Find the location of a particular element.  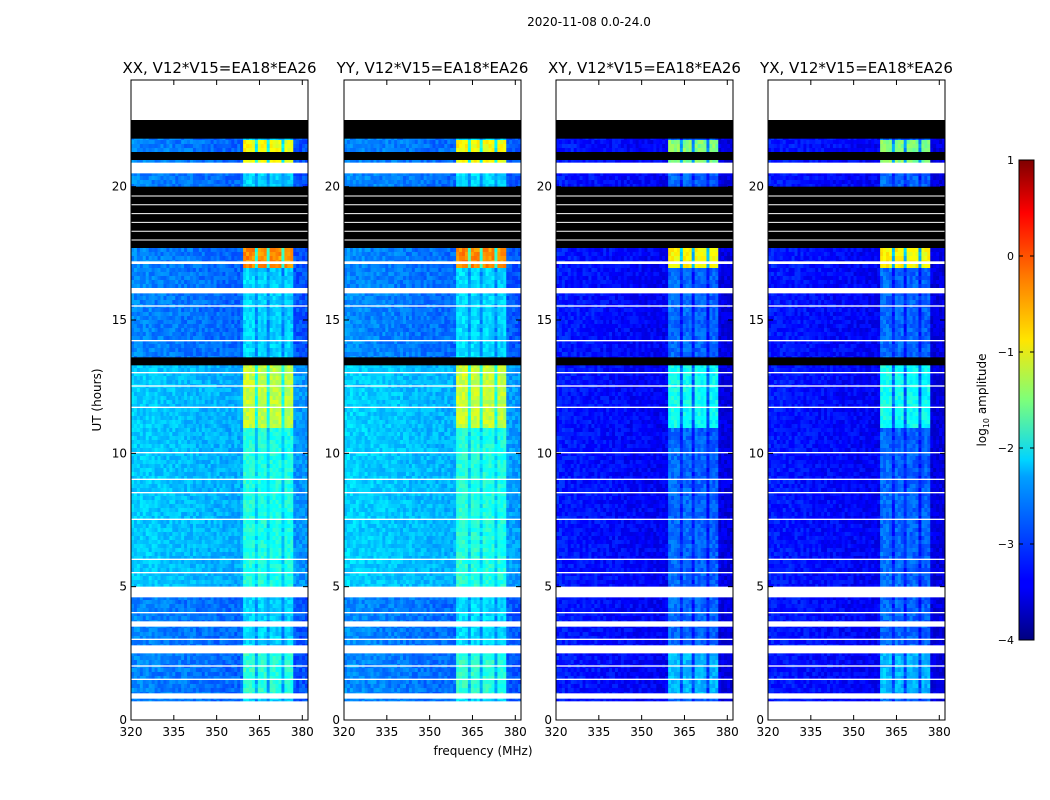

colorbar: 1 0 −1 −2 −3 −4 log10 amplitude is located at coordinates (1005, 400).